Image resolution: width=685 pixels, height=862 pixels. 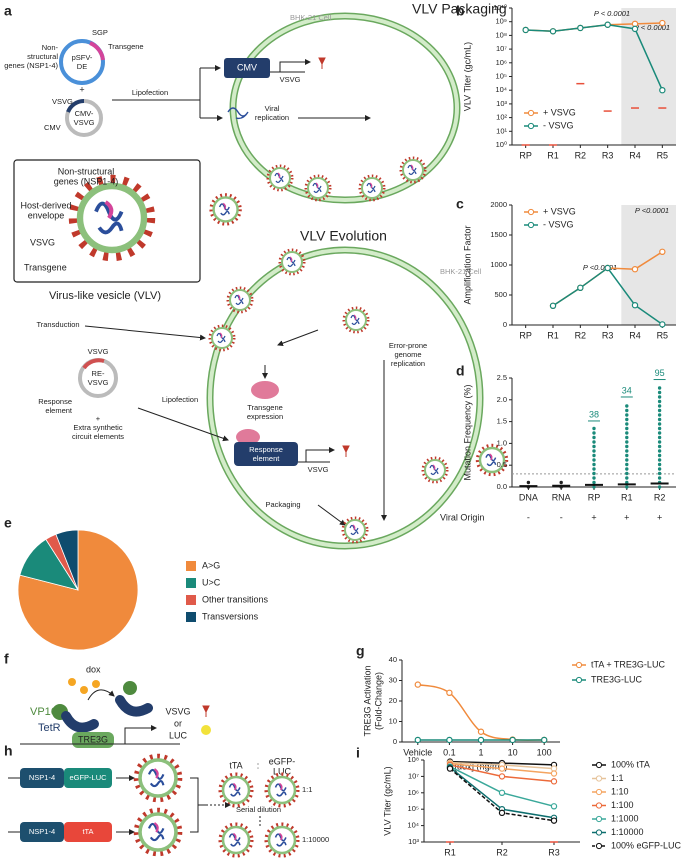 I want to click on label: genome, so click(x=407, y=354).